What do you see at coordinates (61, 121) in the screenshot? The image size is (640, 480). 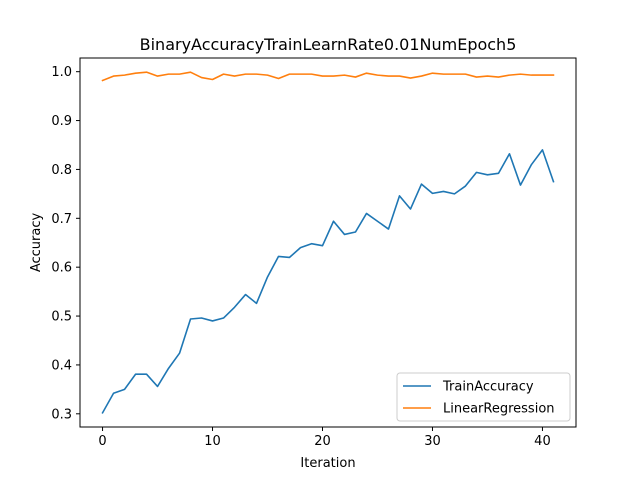 I see `y-tick-label: 0.9` at bounding box center [61, 121].